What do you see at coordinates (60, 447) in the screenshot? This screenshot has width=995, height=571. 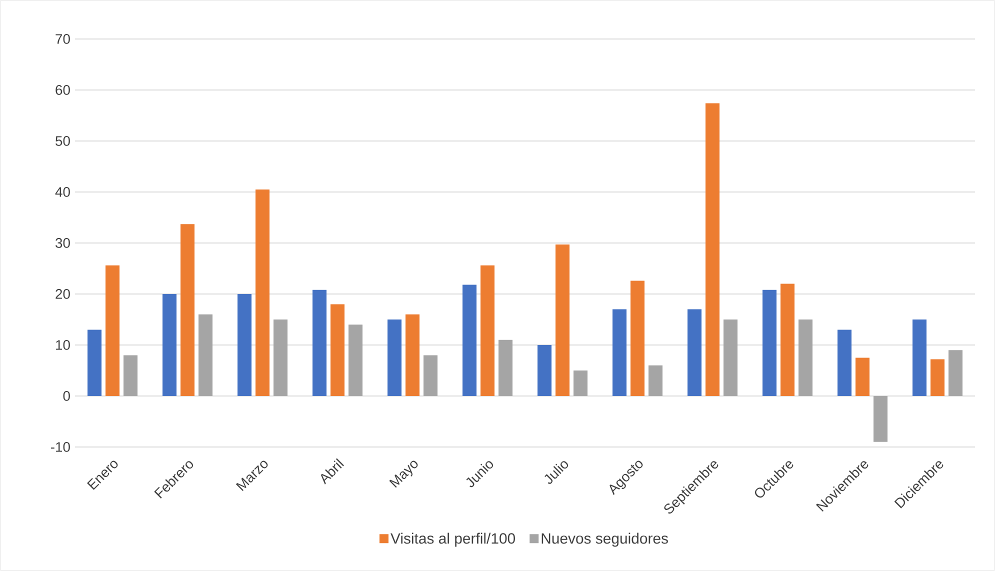 I see `y-tick-label: -10` at bounding box center [60, 447].